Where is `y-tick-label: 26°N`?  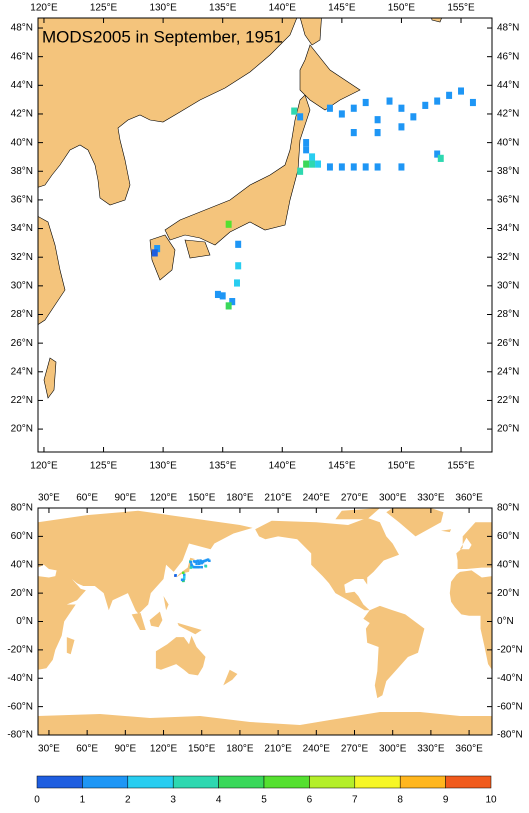
y-tick-label: 26°N is located at coordinates (22, 343).